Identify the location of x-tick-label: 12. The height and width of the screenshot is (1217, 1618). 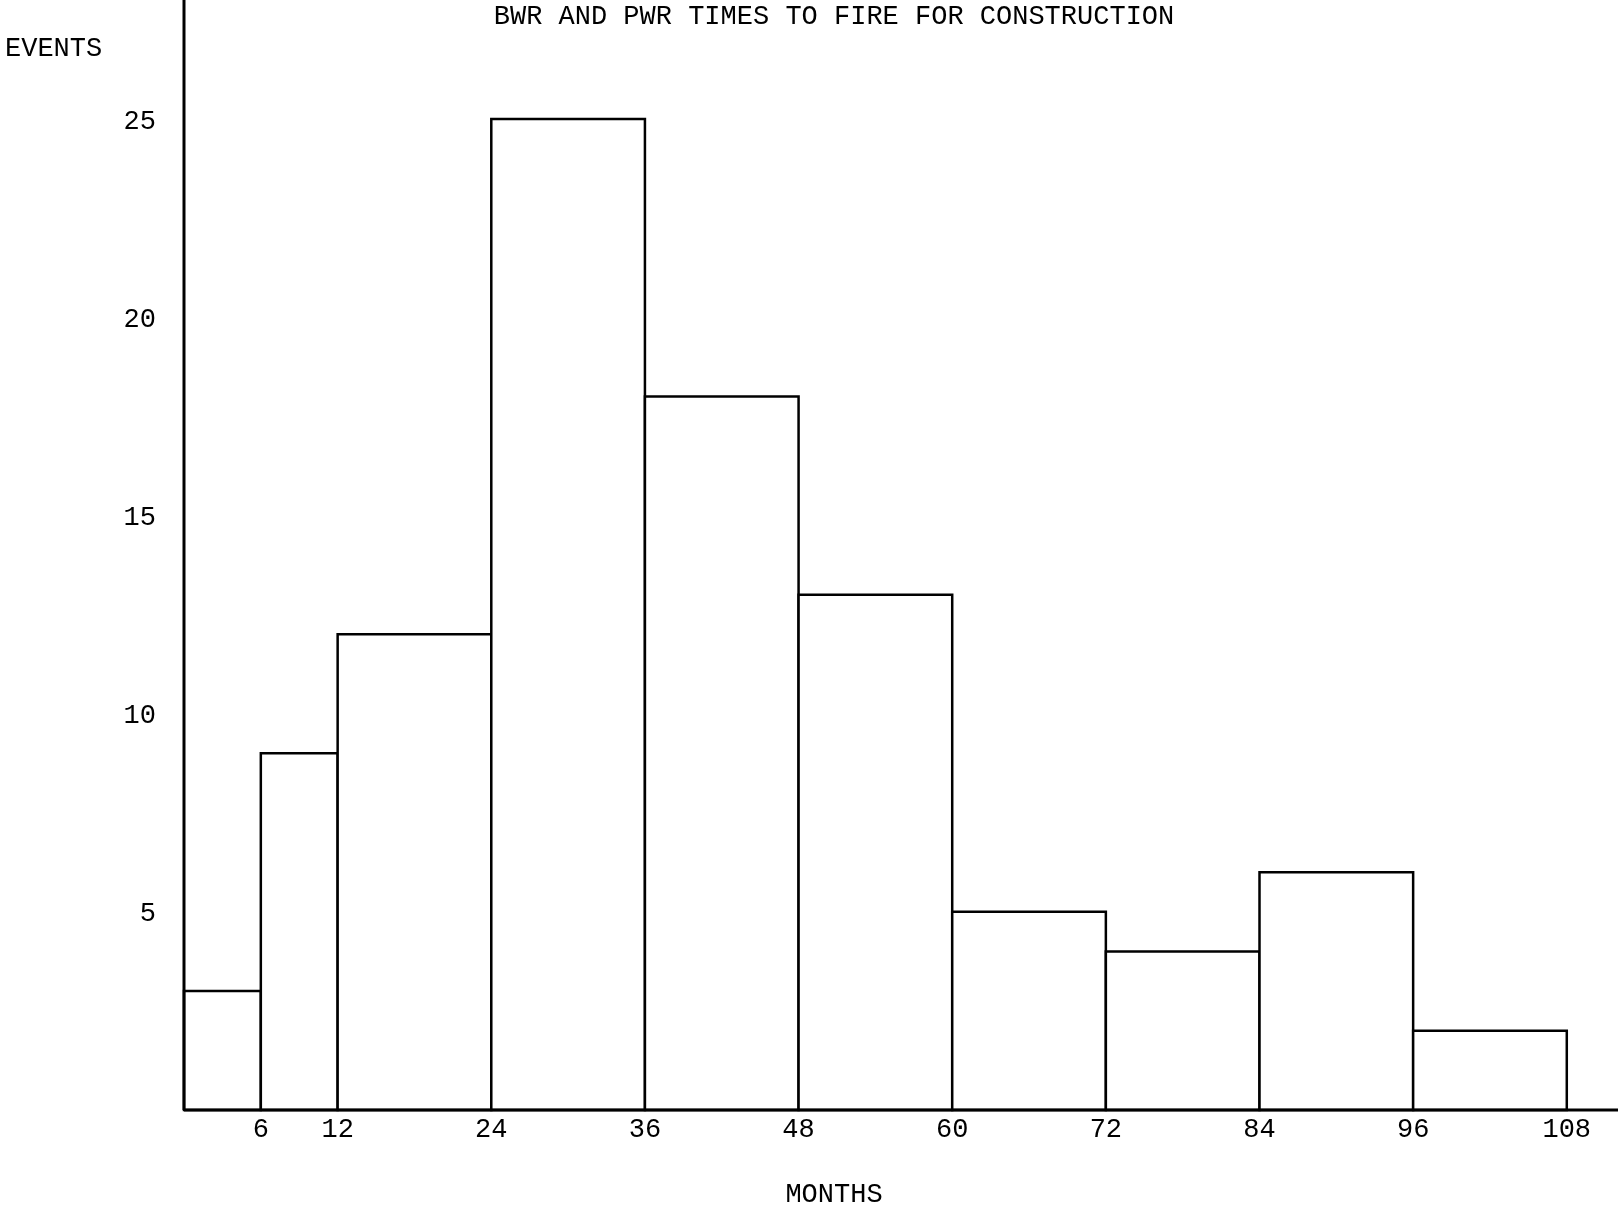
(337, 1130).